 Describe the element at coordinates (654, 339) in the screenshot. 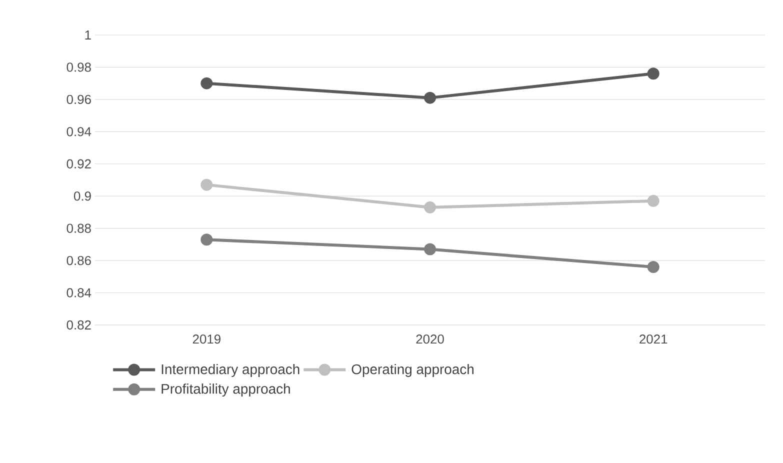

I see `x-tick-label: 2021` at that location.